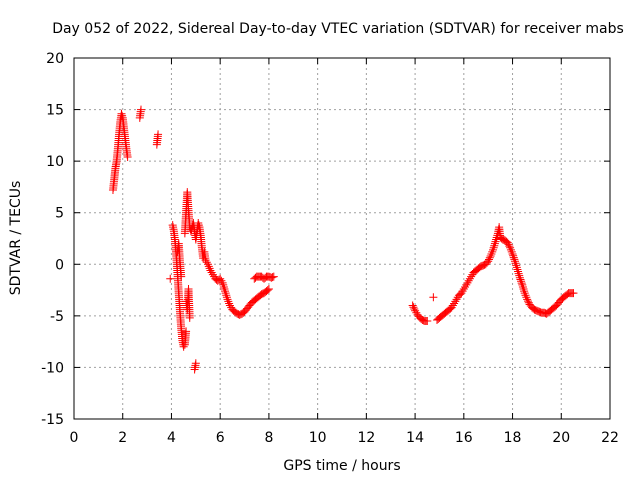 This screenshot has height=480, width=640. What do you see at coordinates (52, 368) in the screenshot?
I see `y-tick-label: -10` at bounding box center [52, 368].